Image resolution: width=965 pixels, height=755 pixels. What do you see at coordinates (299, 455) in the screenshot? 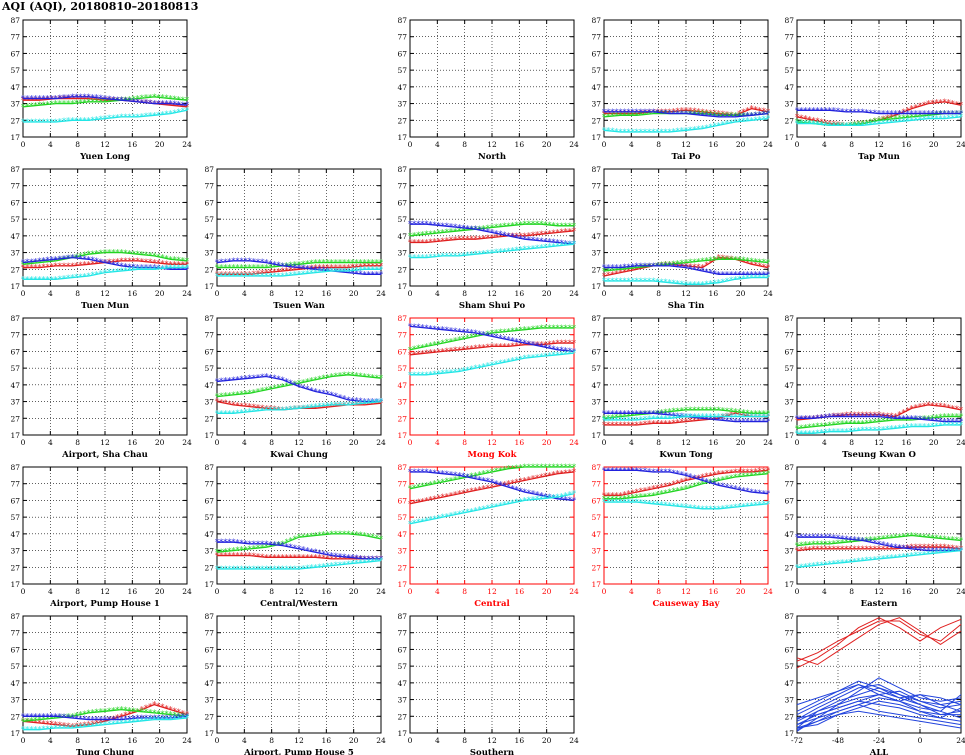
I see `panel-name: Kwai Chung` at bounding box center [299, 455].